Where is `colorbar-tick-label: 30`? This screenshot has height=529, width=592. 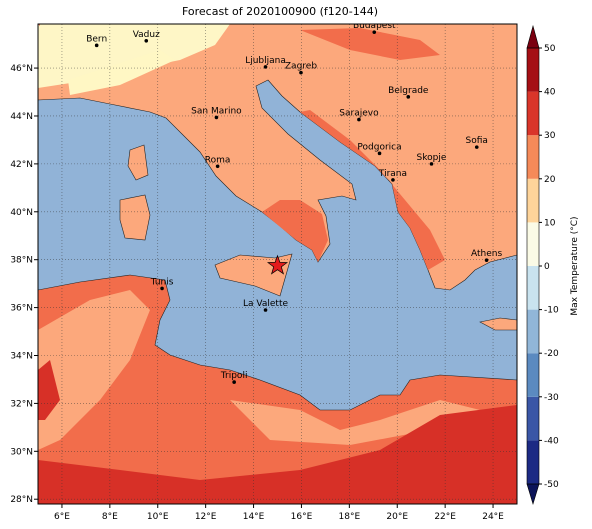 colorbar-tick-label: 30 is located at coordinates (550, 136).